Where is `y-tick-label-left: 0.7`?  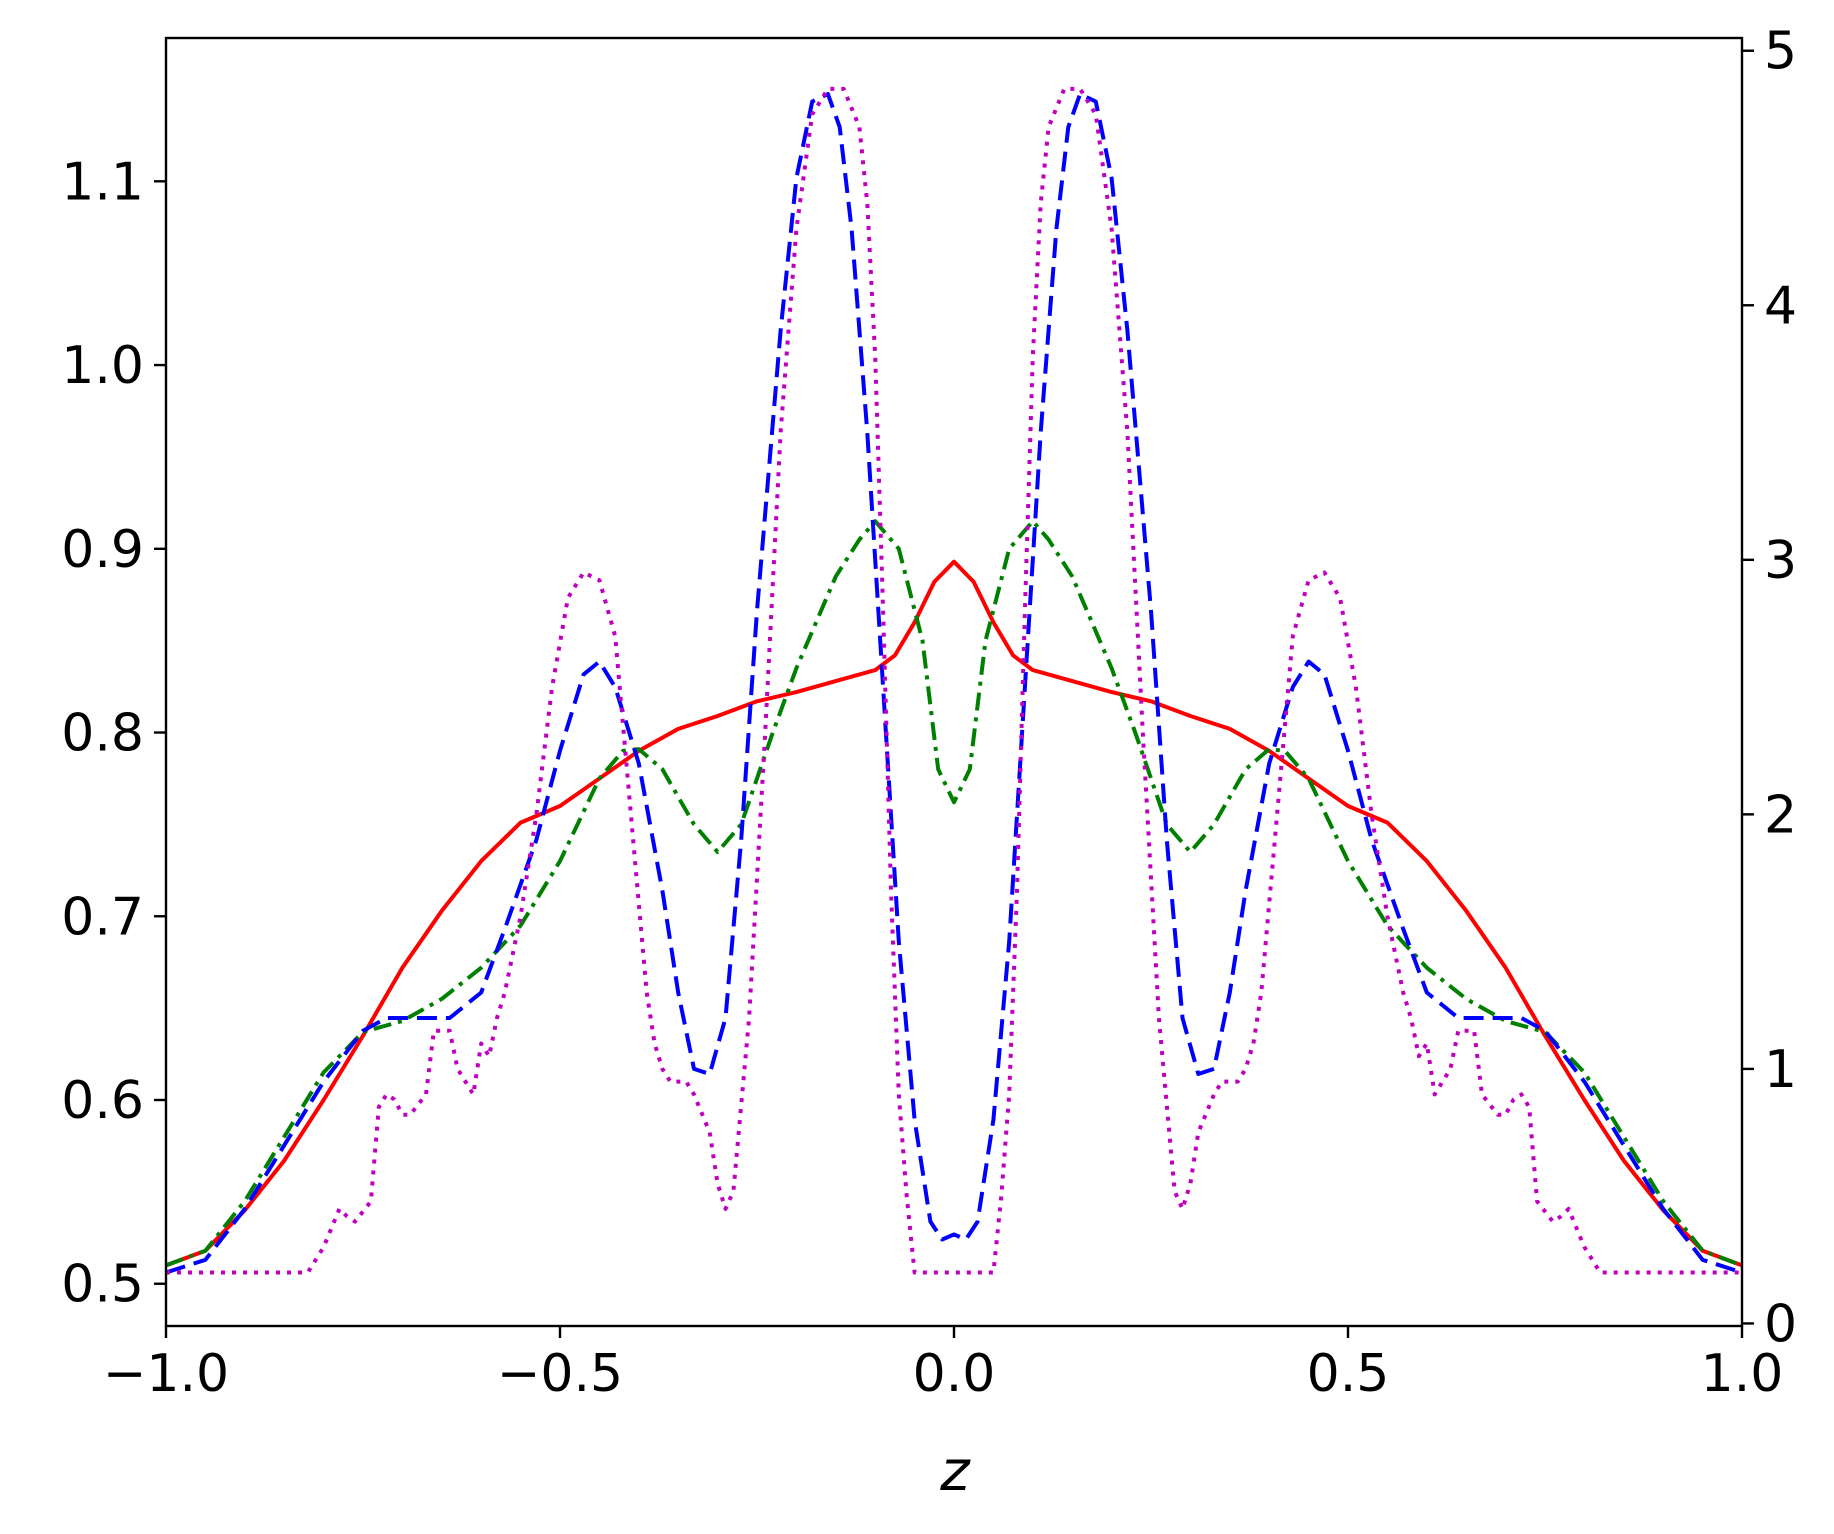
y-tick-label-left: 0.7 is located at coordinates (102, 917).